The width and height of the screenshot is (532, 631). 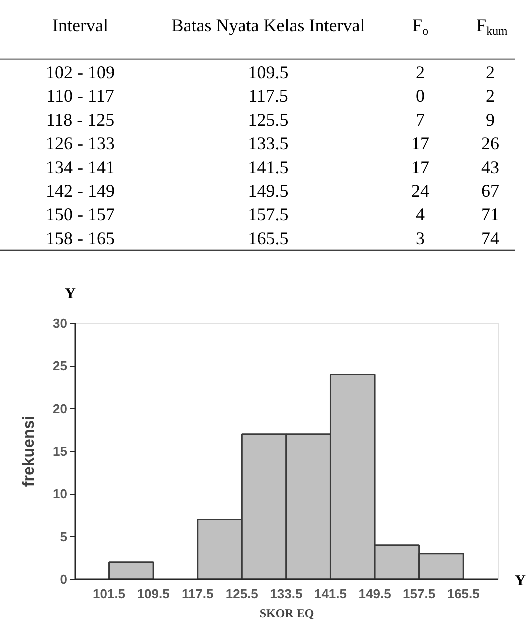 I want to click on data-label: 125.5, so click(x=268, y=120).